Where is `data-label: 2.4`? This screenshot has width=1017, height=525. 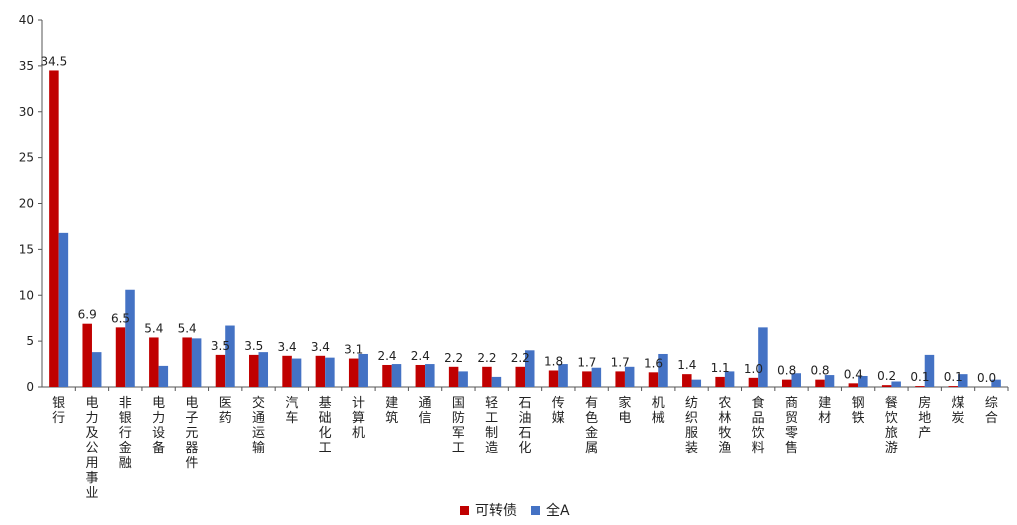 data-label: 2.4 is located at coordinates (420, 356).